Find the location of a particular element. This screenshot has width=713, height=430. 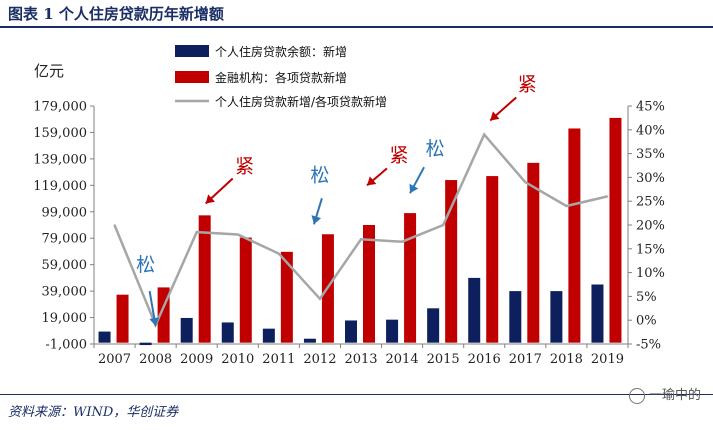

legend-swatch-total is located at coordinates (192, 77).